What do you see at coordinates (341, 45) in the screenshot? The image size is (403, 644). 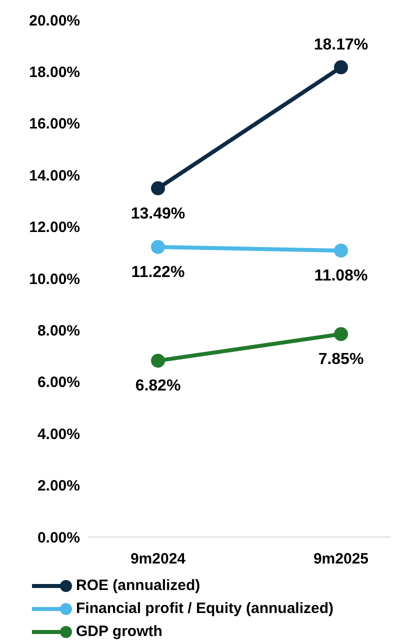 I see `data-label: 18.17%` at bounding box center [341, 45].